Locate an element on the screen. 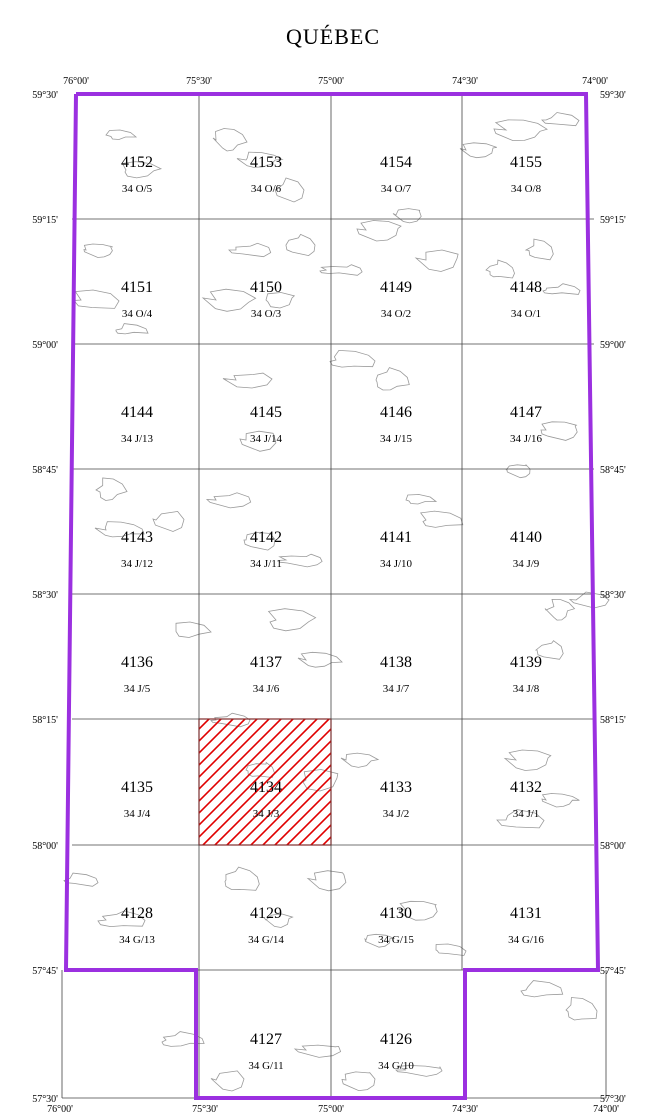 This screenshot has width=647, height=1114. latitude-label-right: 58°00' is located at coordinates (613, 846).